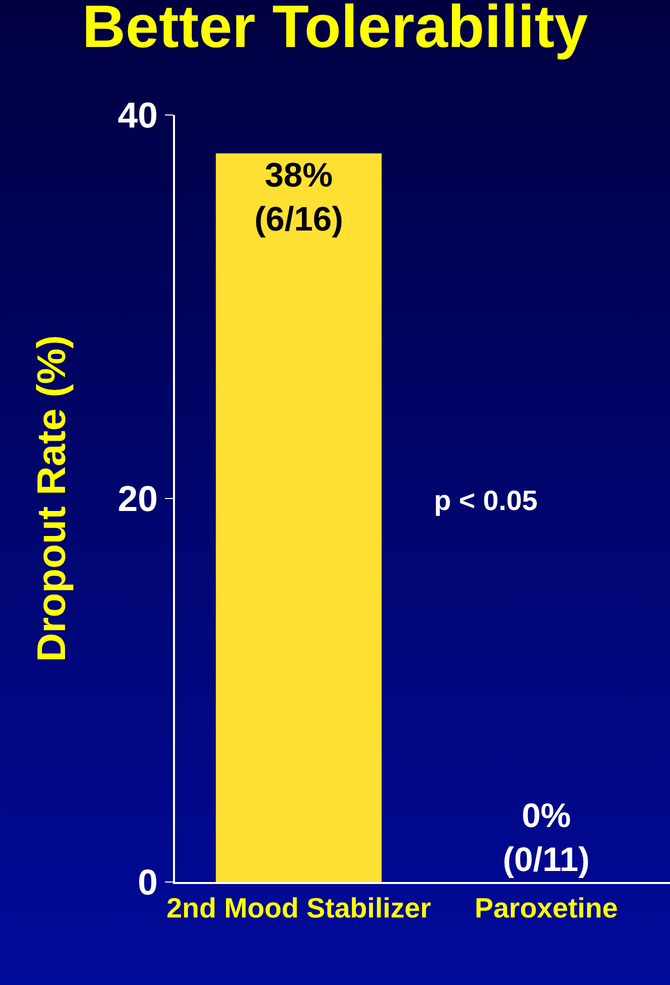 The width and height of the screenshot is (670, 985). I want to click on y-tick-label: 20, so click(138, 499).